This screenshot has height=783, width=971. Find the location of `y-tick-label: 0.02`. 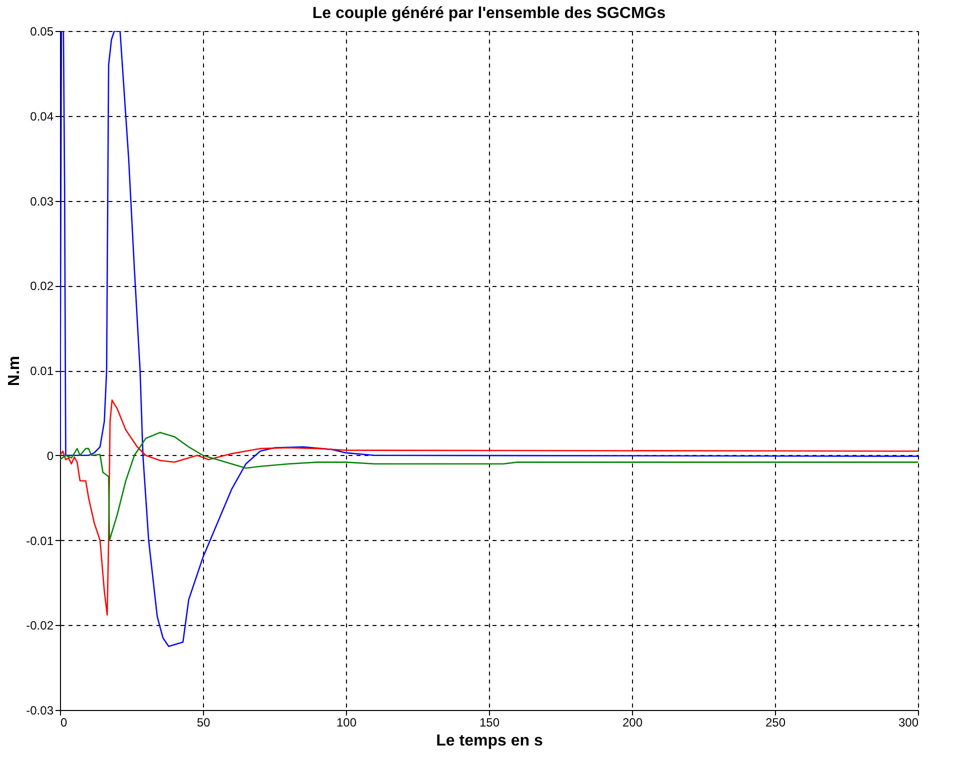

y-tick-label: 0.02 is located at coordinates (42, 286).